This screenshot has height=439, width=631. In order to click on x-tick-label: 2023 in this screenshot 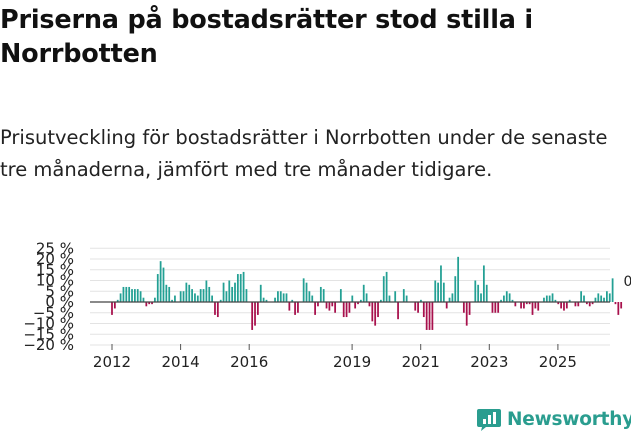, I will do `click(489, 362)`.